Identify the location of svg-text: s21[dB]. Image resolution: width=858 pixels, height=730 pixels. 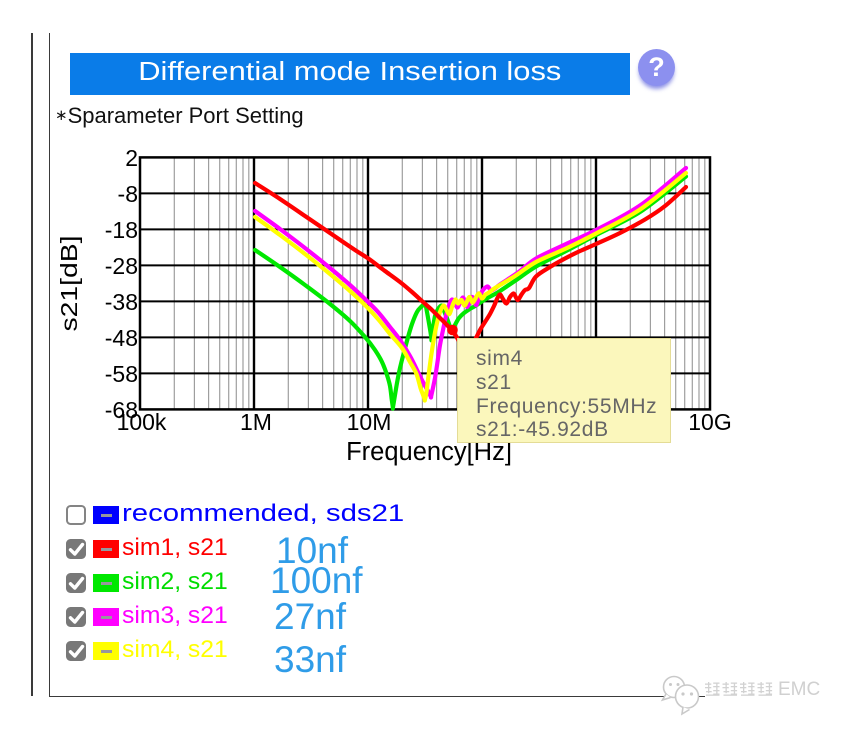
(69, 284).